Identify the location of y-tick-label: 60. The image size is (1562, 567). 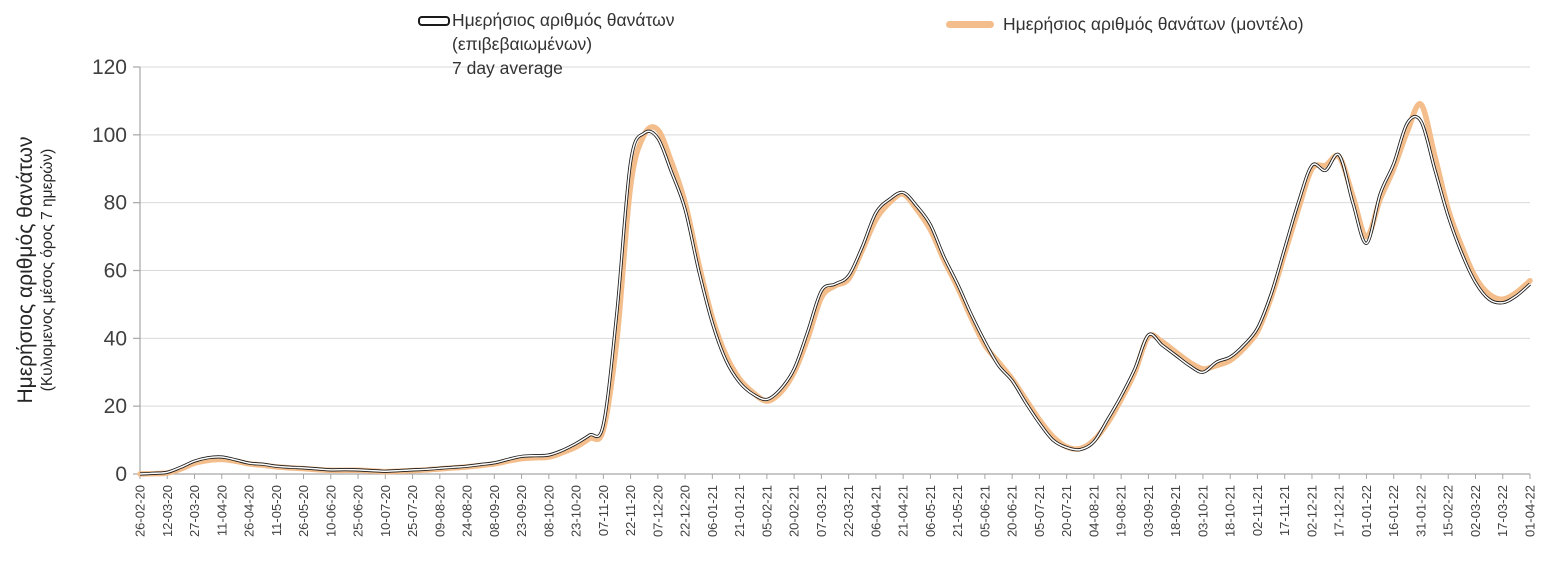
(115, 271).